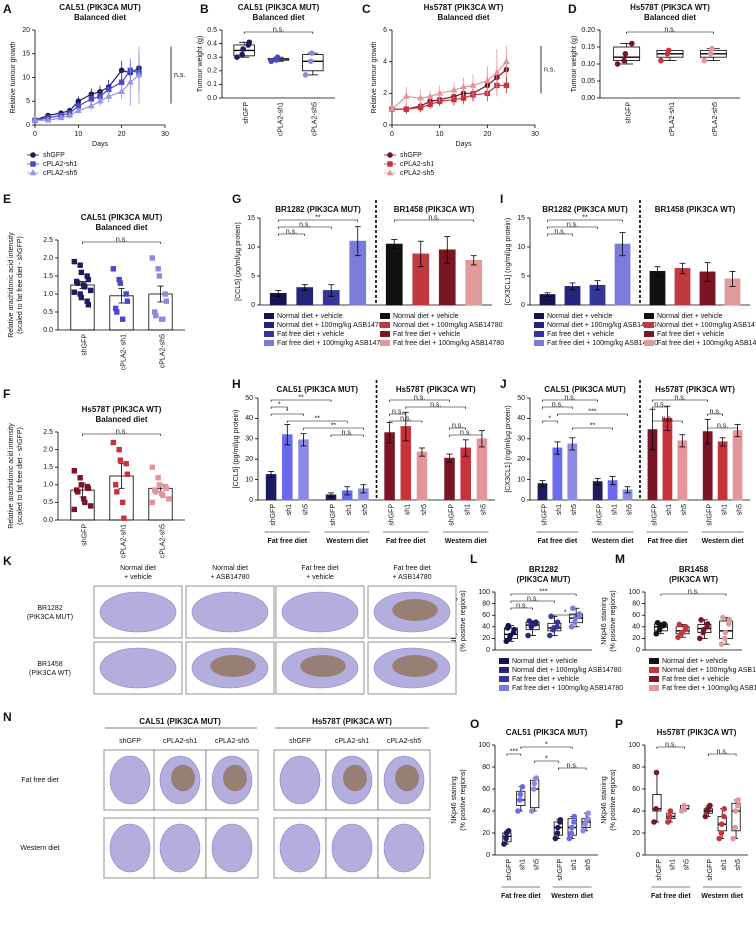  I want to click on y-tick-label: 0.5, so click(212, 30).